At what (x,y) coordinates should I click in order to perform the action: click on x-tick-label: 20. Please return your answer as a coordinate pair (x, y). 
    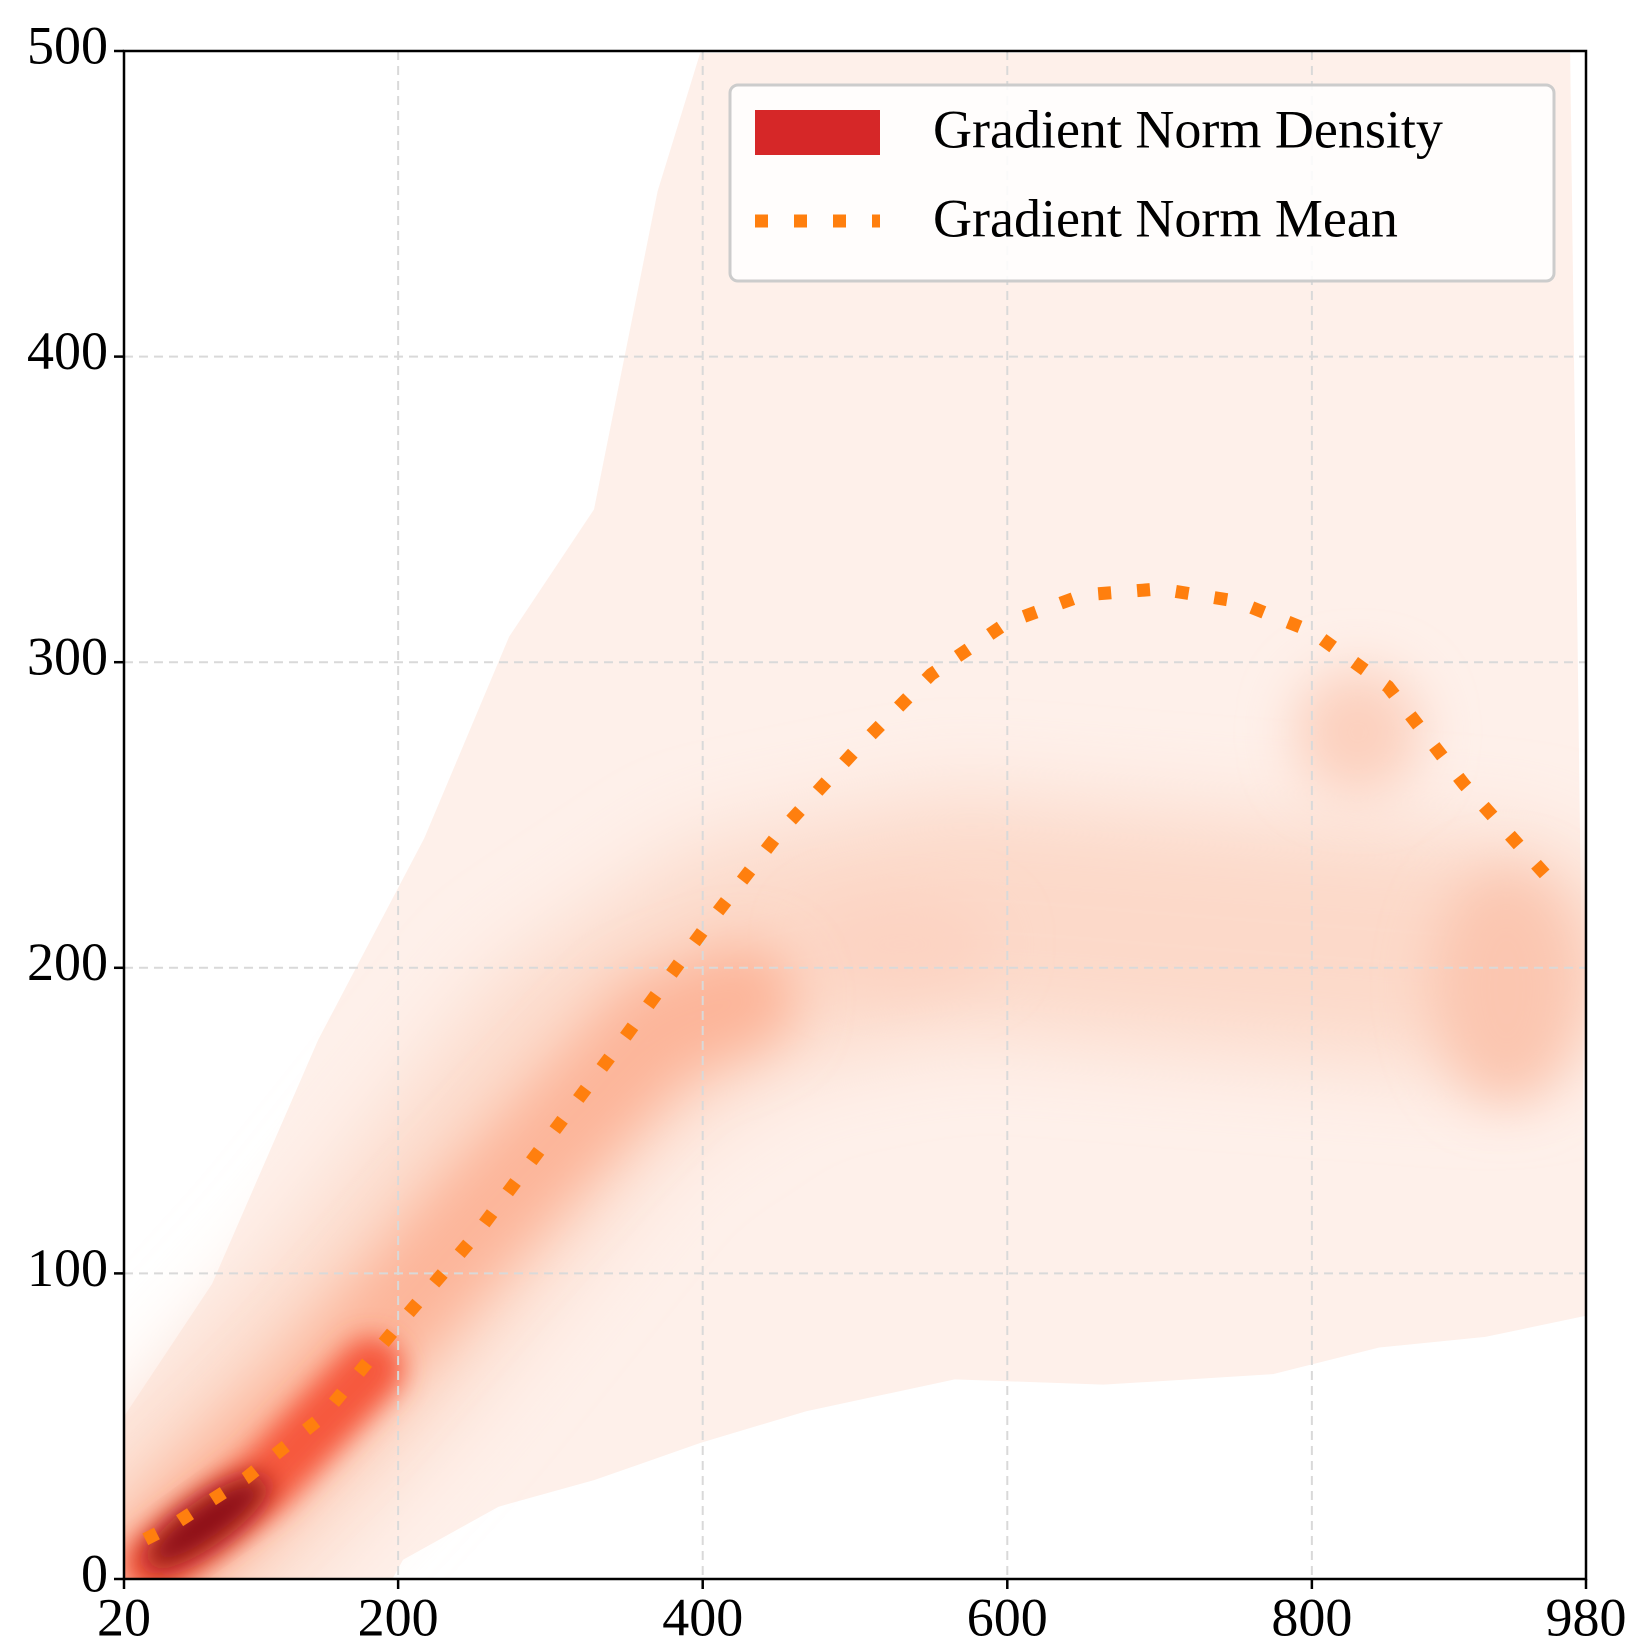
    Looking at the image, I should click on (124, 1611).